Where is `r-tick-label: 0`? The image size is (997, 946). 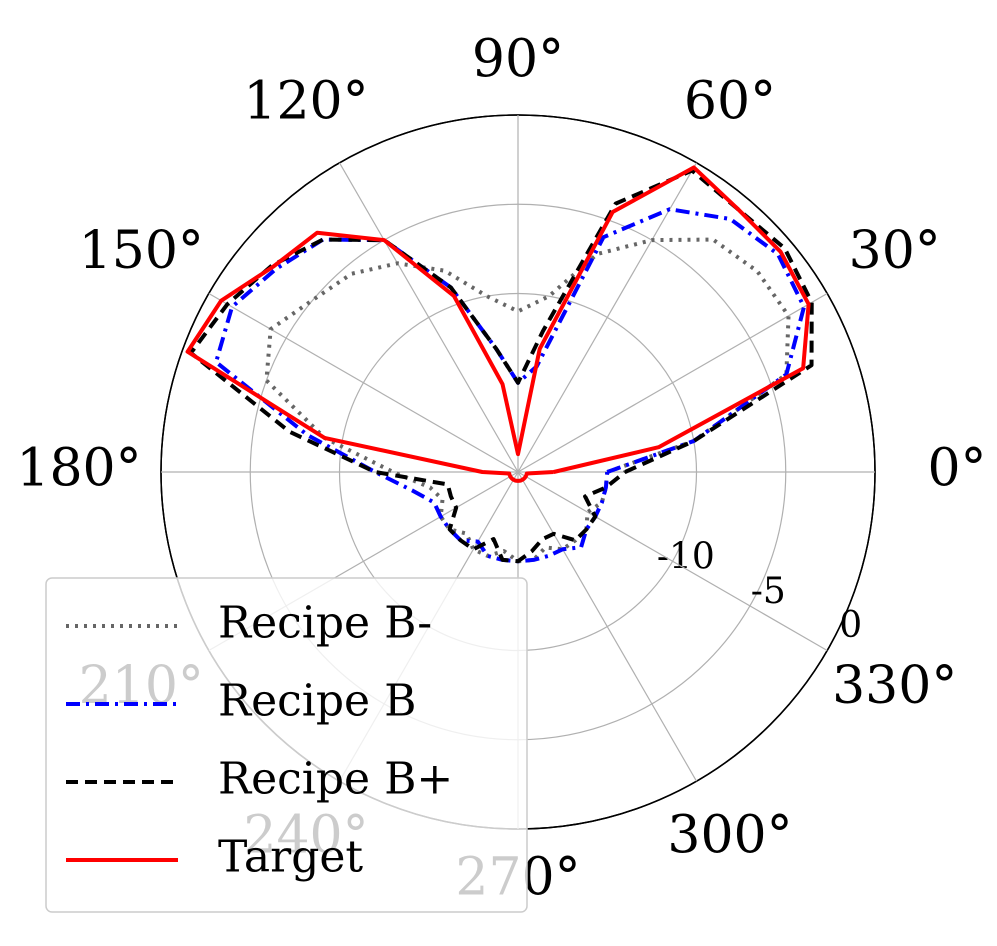
r-tick-label: 0 is located at coordinates (850, 625).